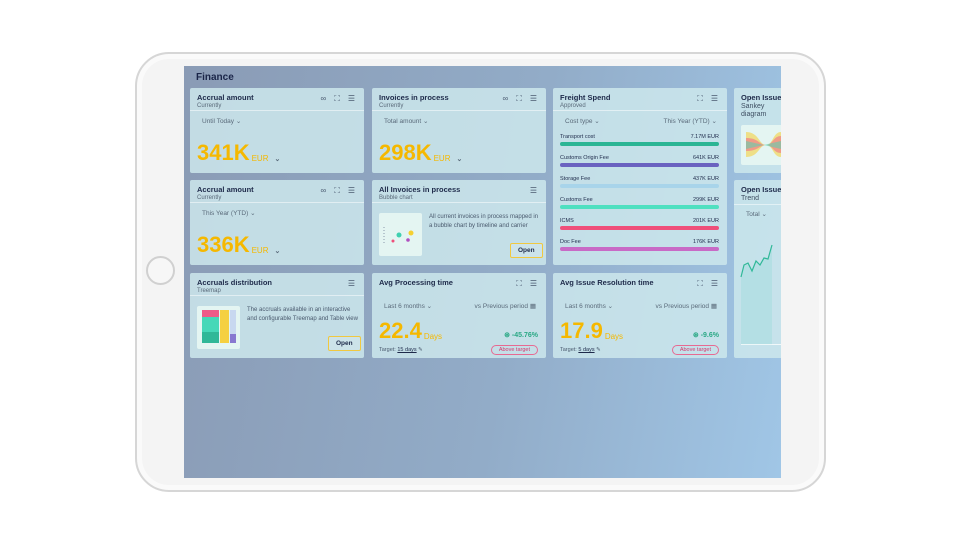 The width and height of the screenshot is (960, 540). What do you see at coordinates (235, 282) in the screenshot?
I see `card-title: Accruals distribution` at bounding box center [235, 282].